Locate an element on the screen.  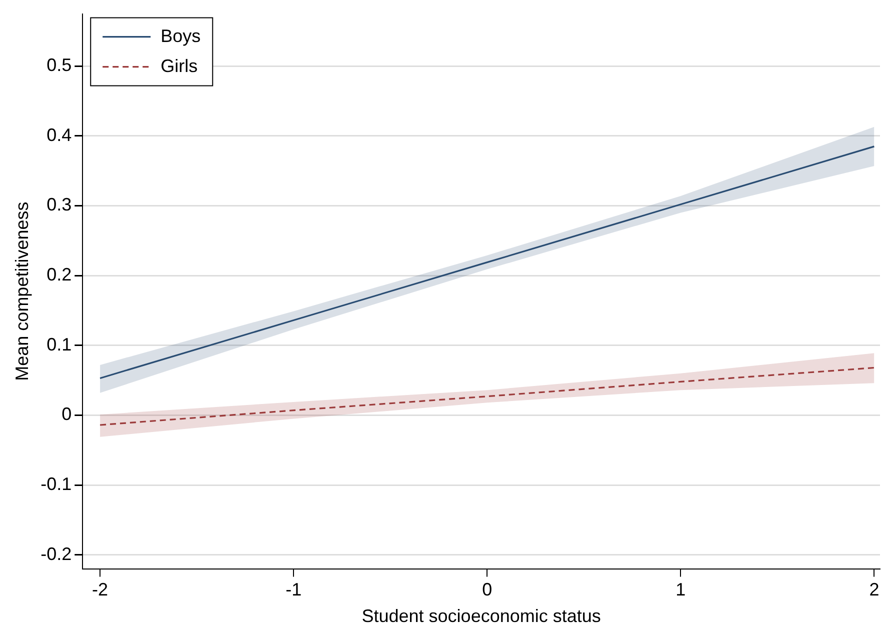
x-tick-label: -2 is located at coordinates (100, 590).